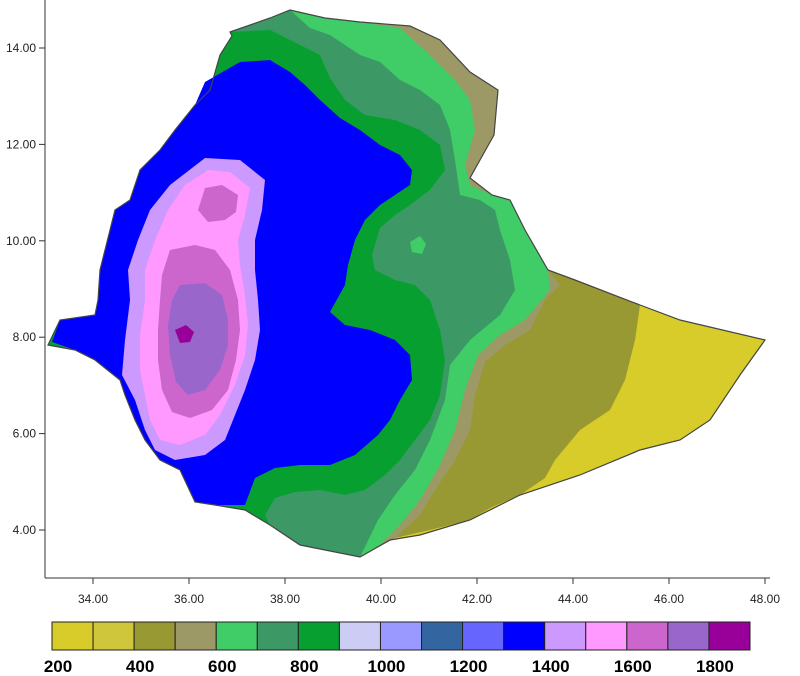 The image size is (800, 676). I want to click on x-tick-label: 48.00, so click(765, 599).